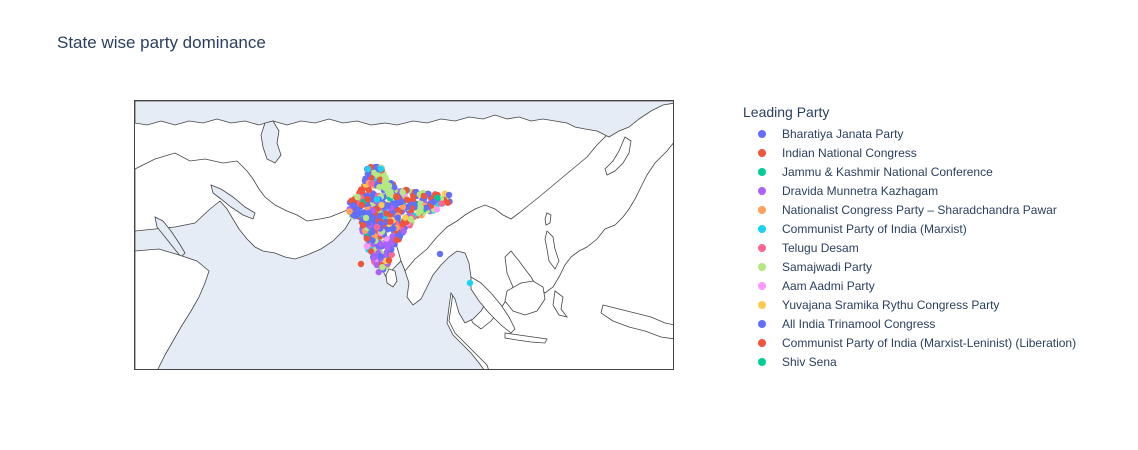  Describe the element at coordinates (548, 219) in the screenshot. I see `land-taiwan` at that location.